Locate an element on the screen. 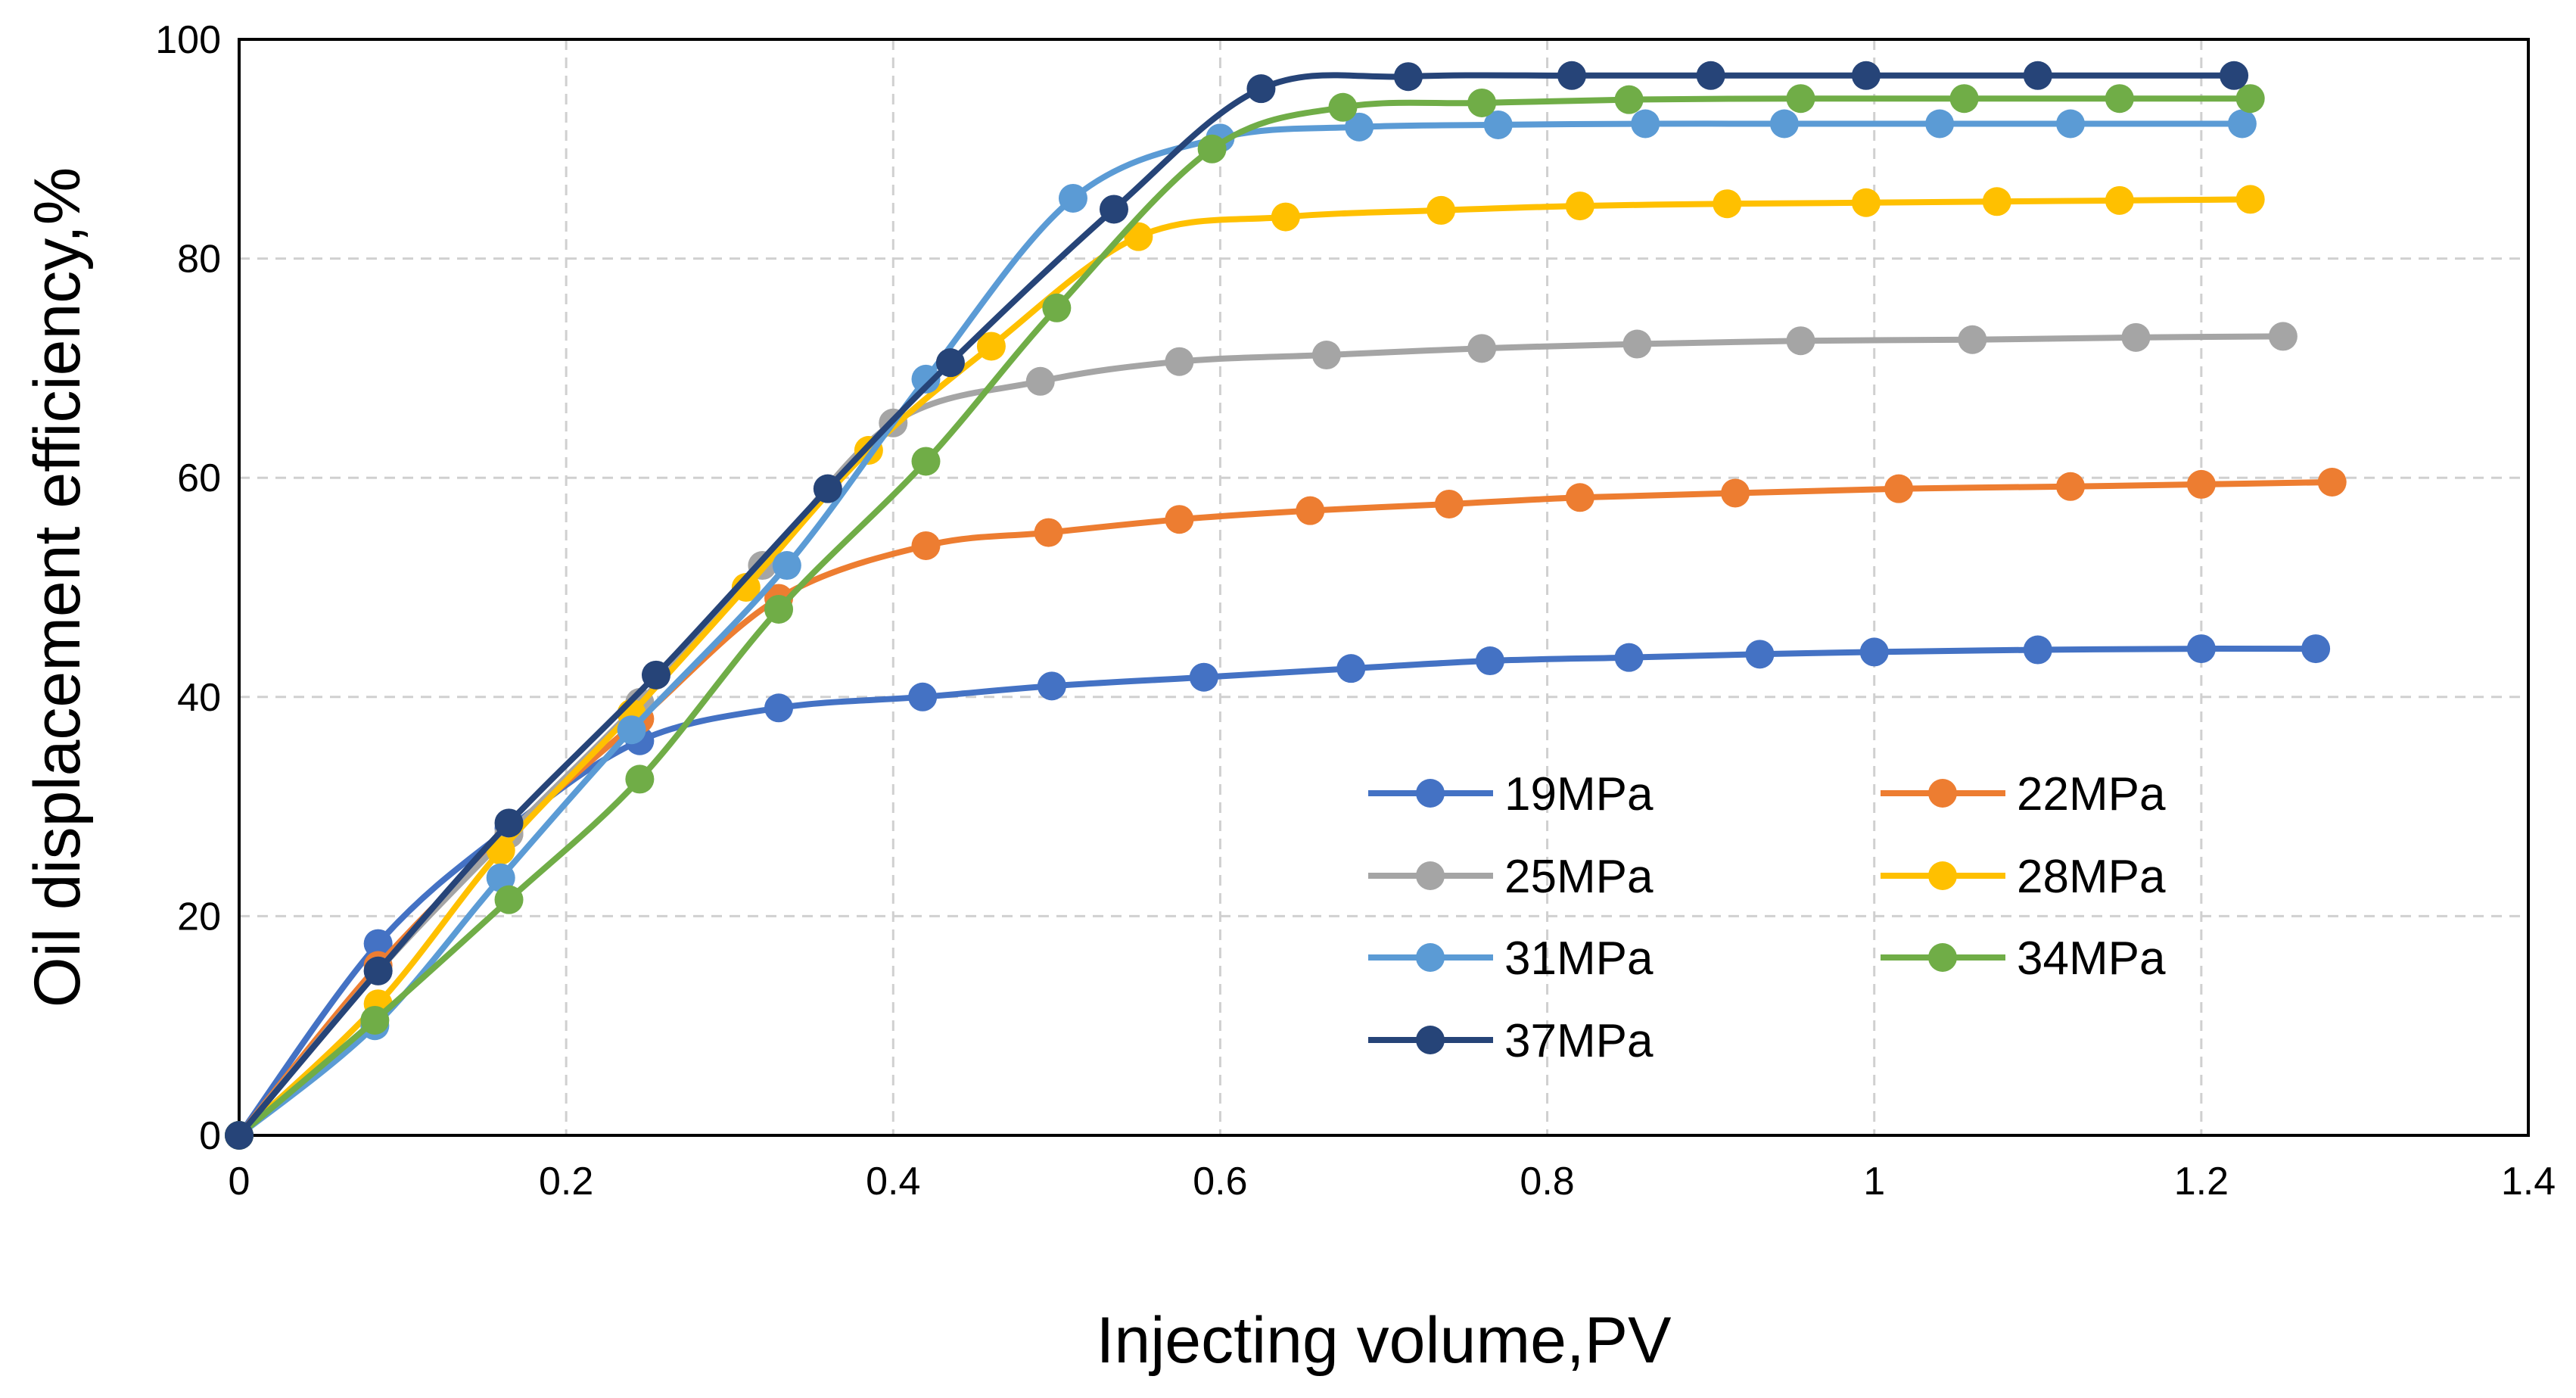 Image resolution: width=2576 pixels, height=1398 pixels. y-tick-label: 0 is located at coordinates (210, 1136).